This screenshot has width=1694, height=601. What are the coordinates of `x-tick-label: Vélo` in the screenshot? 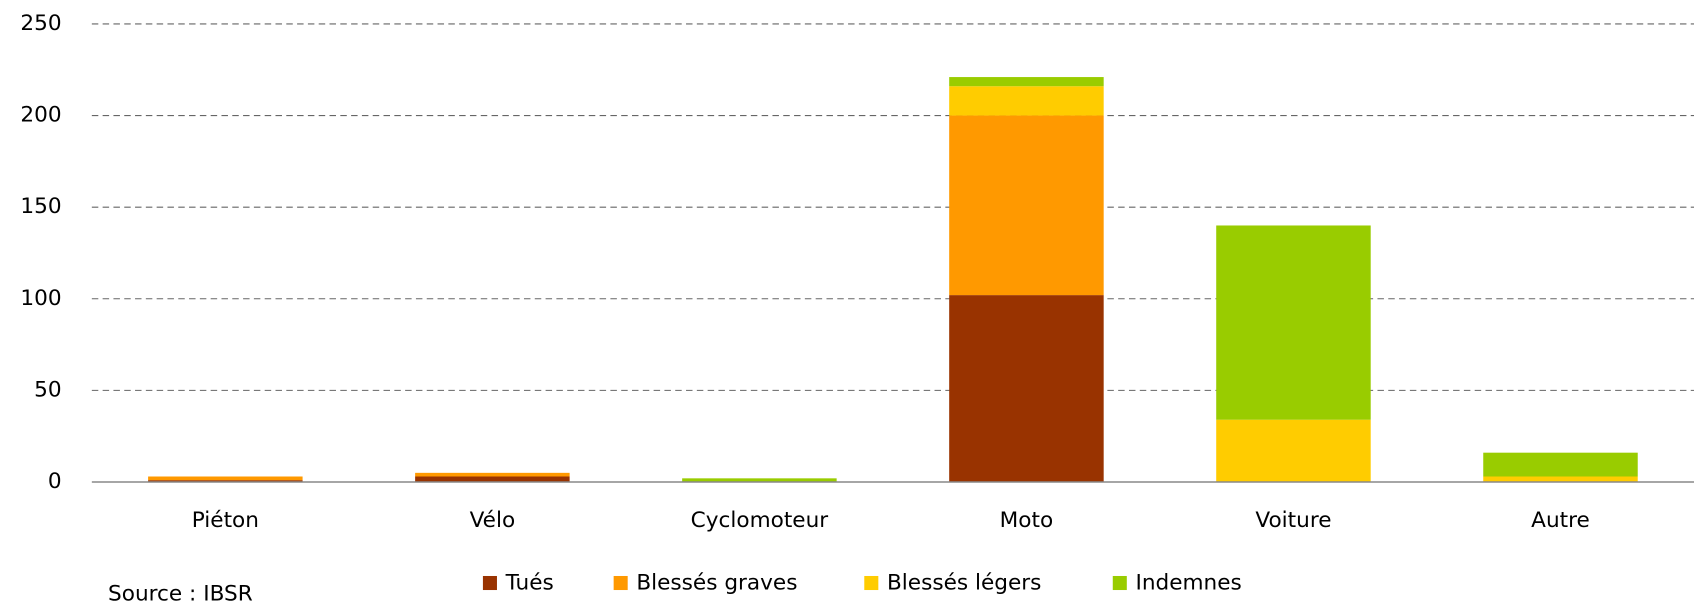 It's located at (493, 520).